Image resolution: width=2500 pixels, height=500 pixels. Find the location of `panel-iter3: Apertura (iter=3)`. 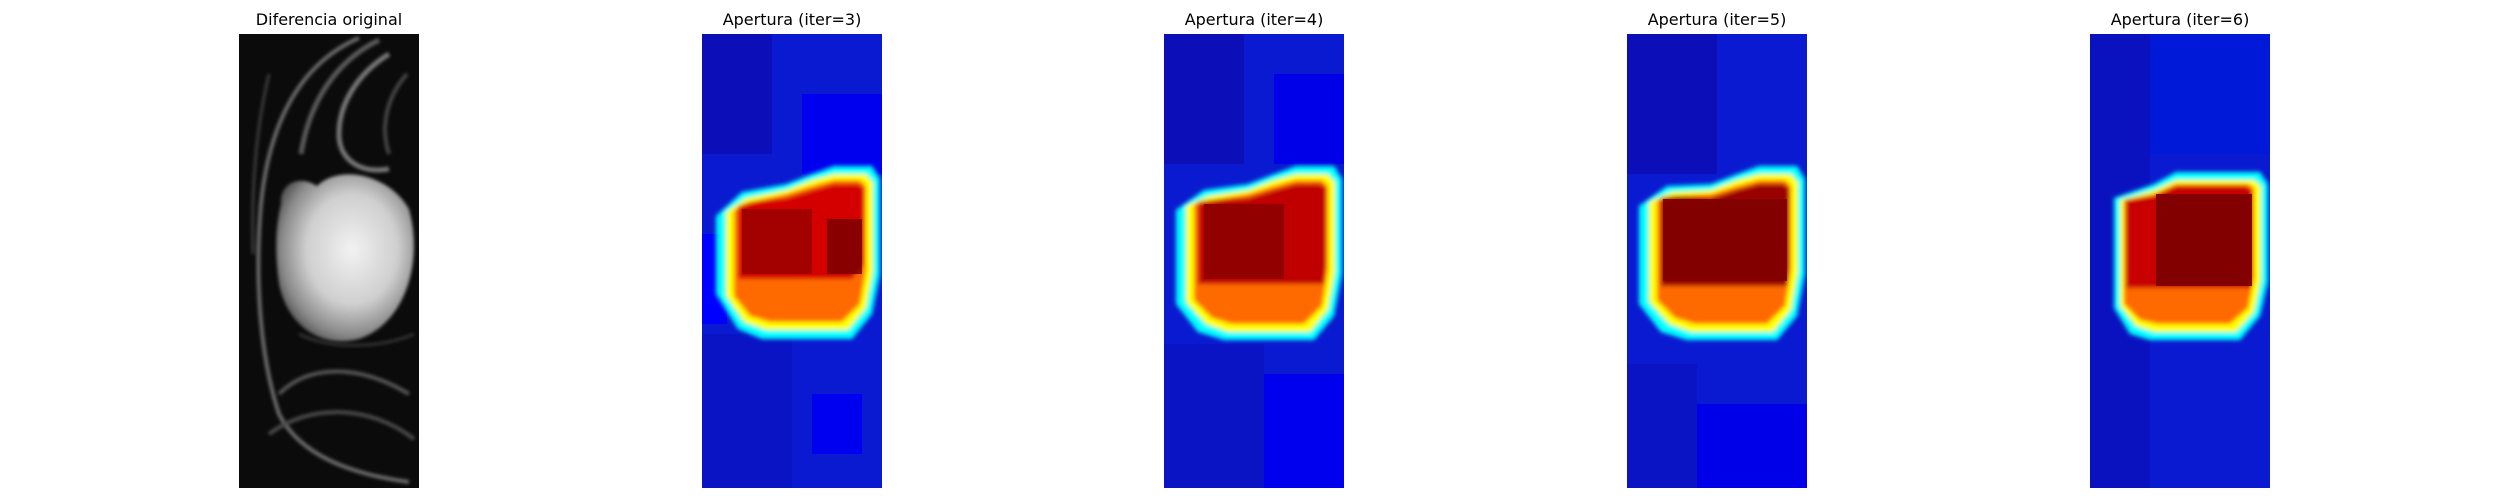

panel-iter3: Apertura (iter=3) is located at coordinates (792, 250).